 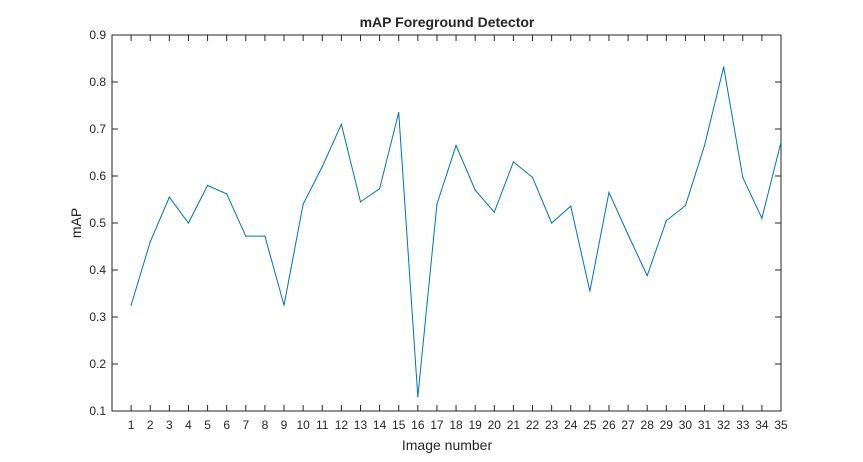 I want to click on x-tick-label: 16, so click(x=418, y=425).